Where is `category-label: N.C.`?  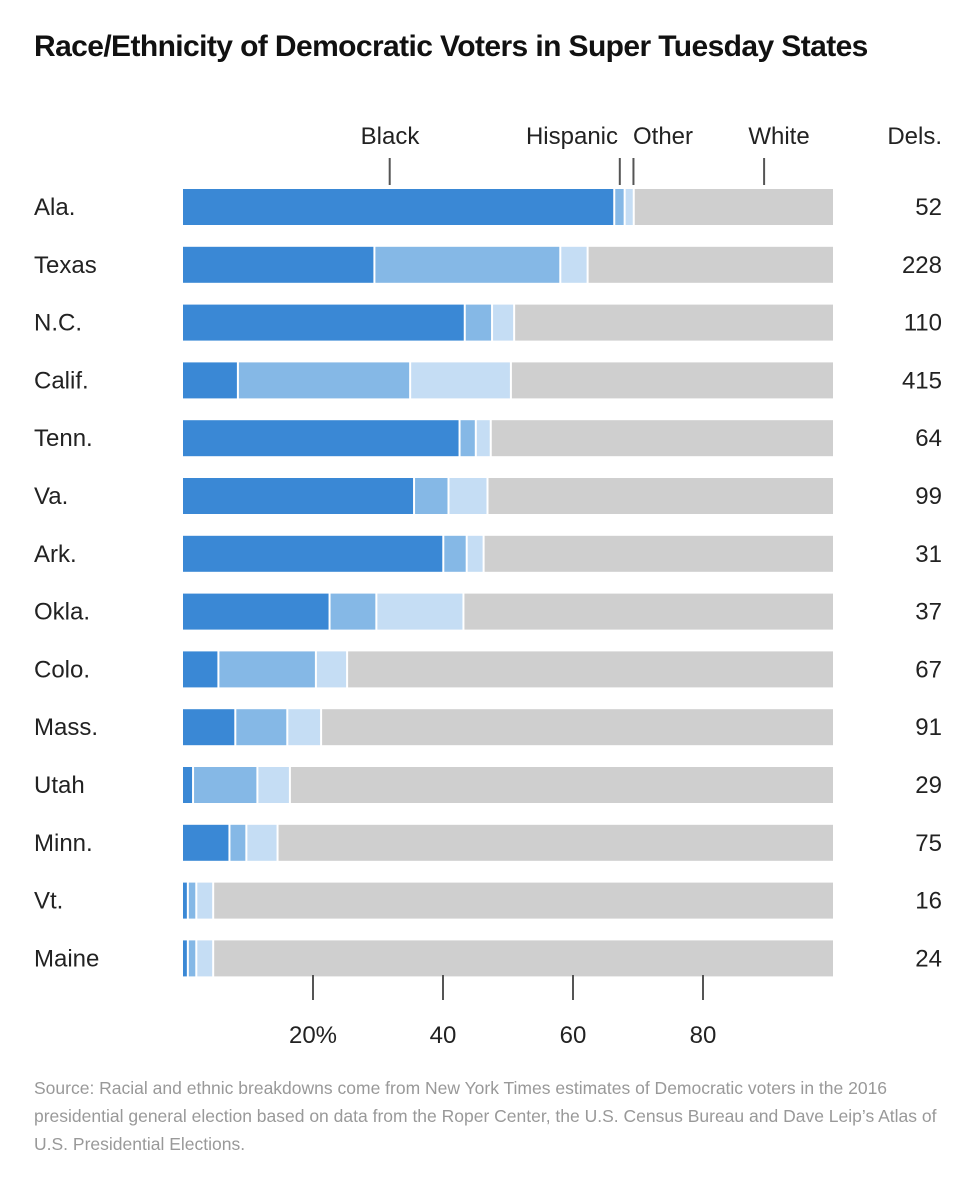 category-label: N.C. is located at coordinates (58, 323).